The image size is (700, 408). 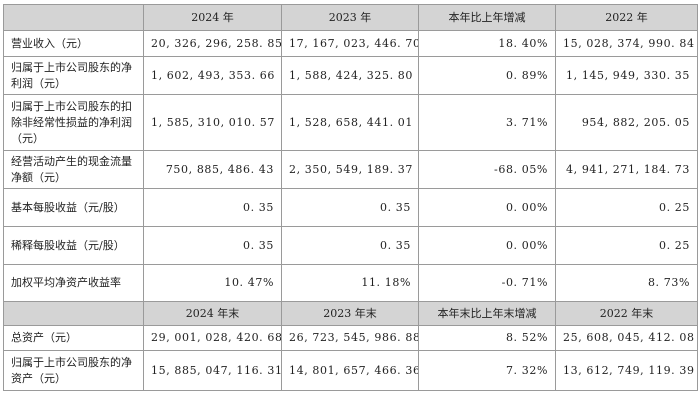 I want to click on header-cell-2022: 2022 年, so click(x=626, y=17).